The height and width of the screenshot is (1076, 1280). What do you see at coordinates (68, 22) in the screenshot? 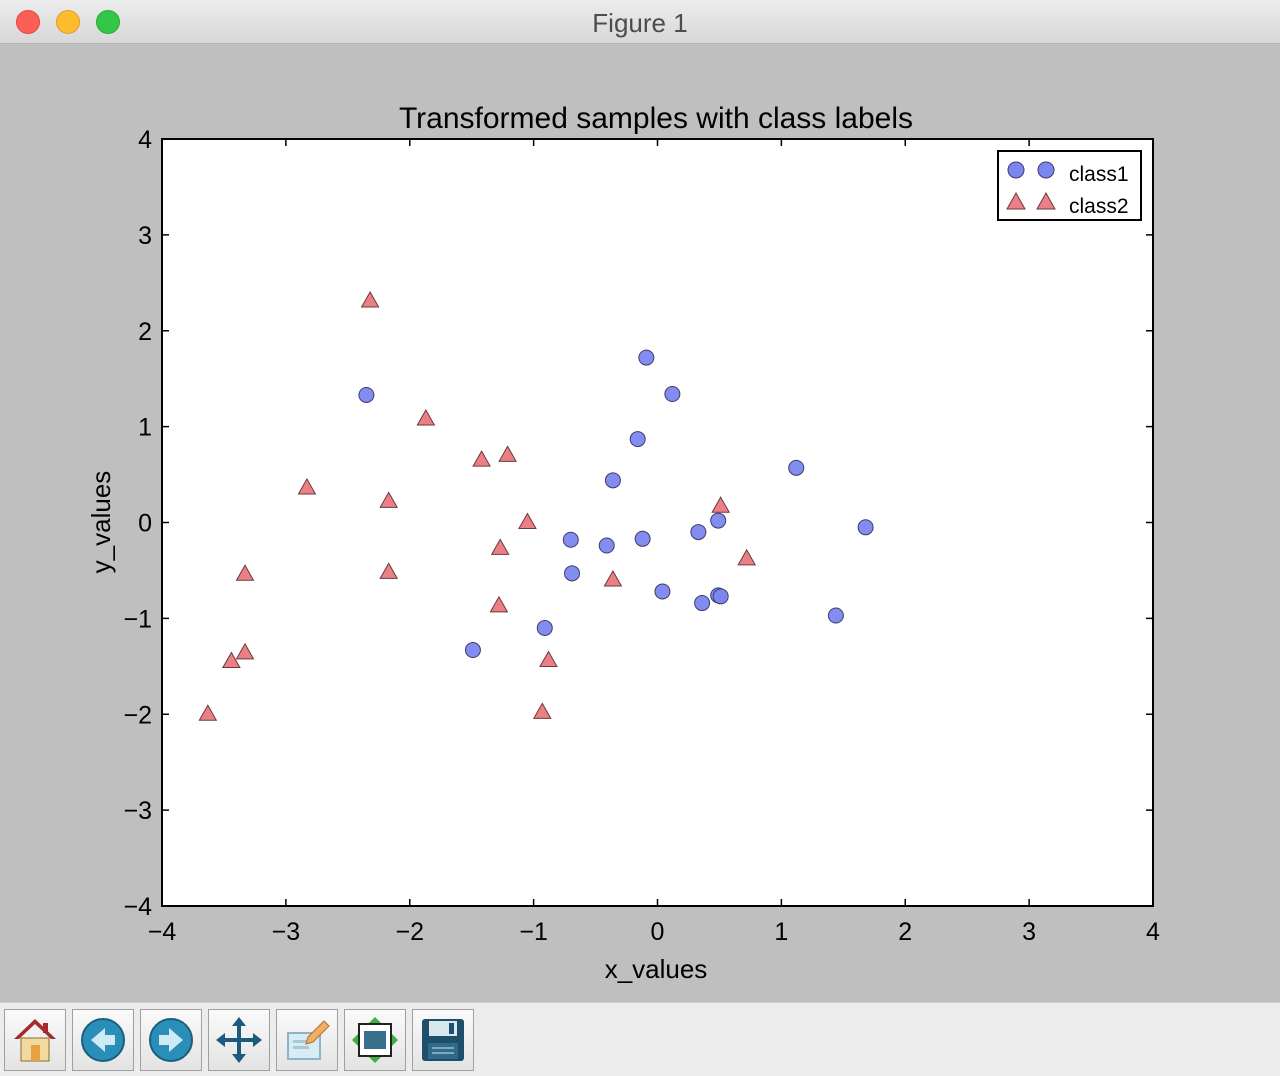
I see `minimize-window-button` at bounding box center [68, 22].